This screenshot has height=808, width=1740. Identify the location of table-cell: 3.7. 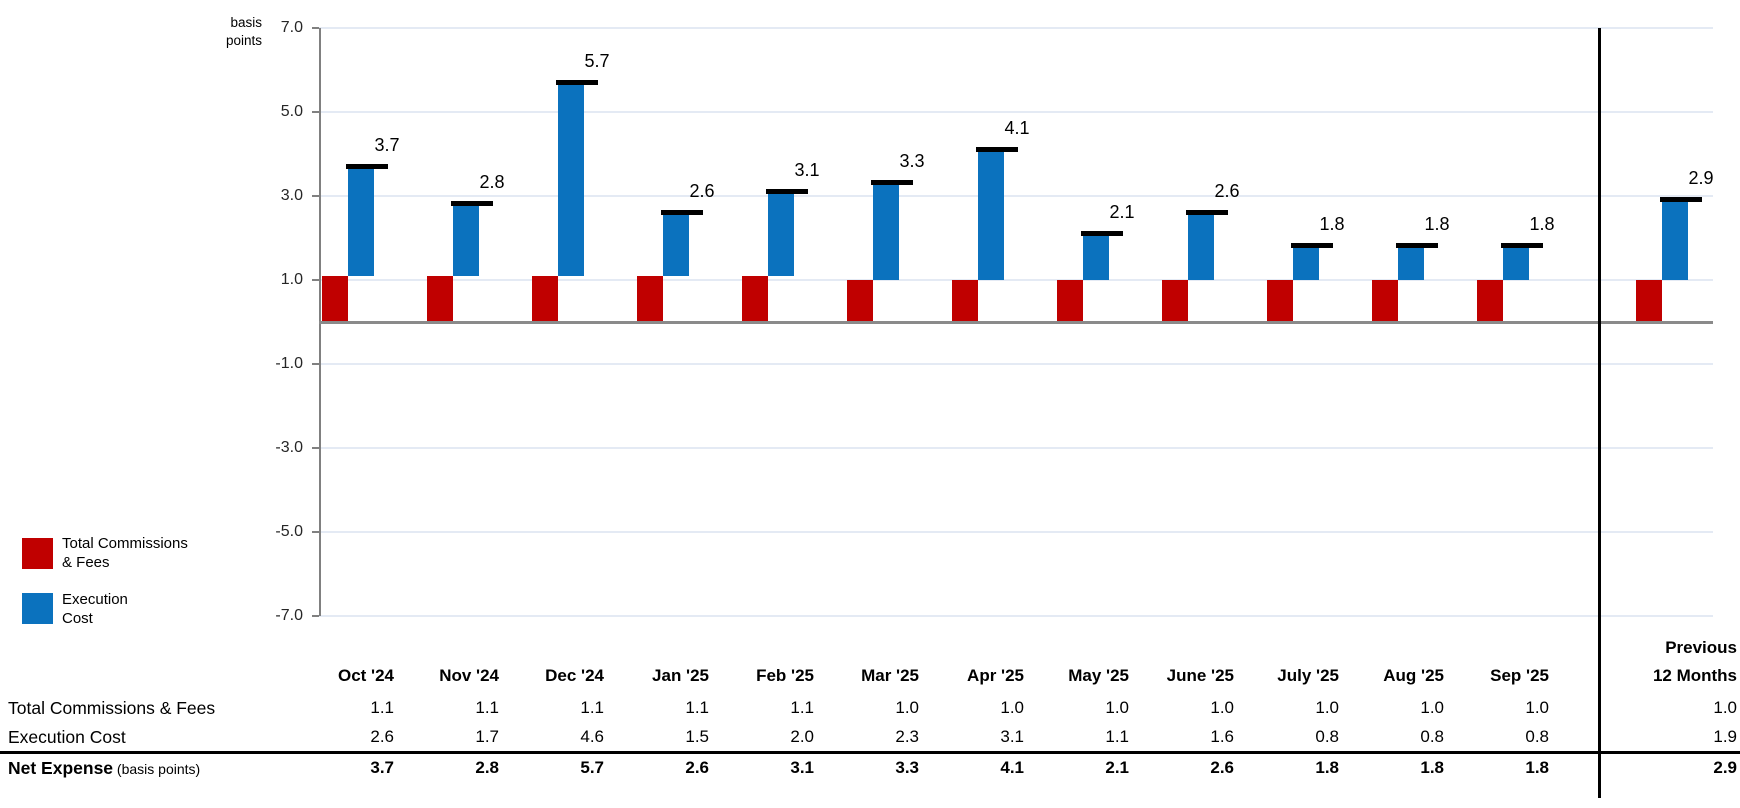
(382, 767).